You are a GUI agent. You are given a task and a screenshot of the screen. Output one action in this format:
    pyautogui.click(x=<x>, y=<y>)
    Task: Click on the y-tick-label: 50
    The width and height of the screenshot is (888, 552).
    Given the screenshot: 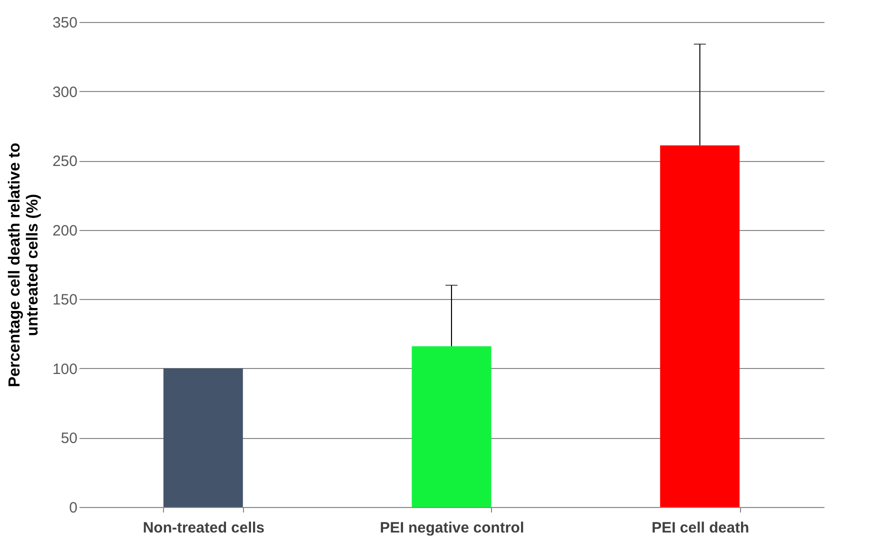 What is the action you would take?
    pyautogui.click(x=69, y=439)
    